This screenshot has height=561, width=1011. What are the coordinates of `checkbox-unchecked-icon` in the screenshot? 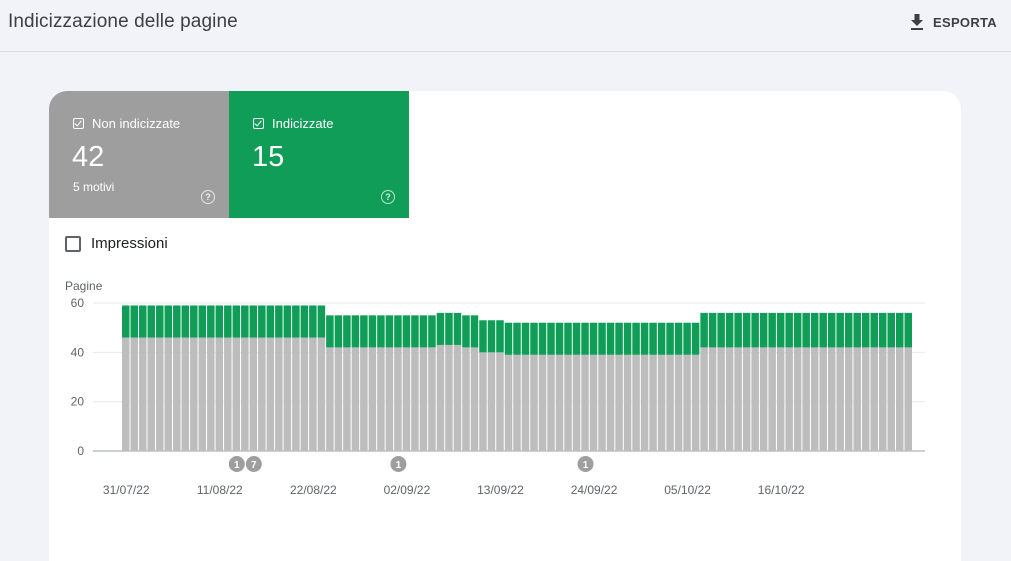 It's located at (73, 243).